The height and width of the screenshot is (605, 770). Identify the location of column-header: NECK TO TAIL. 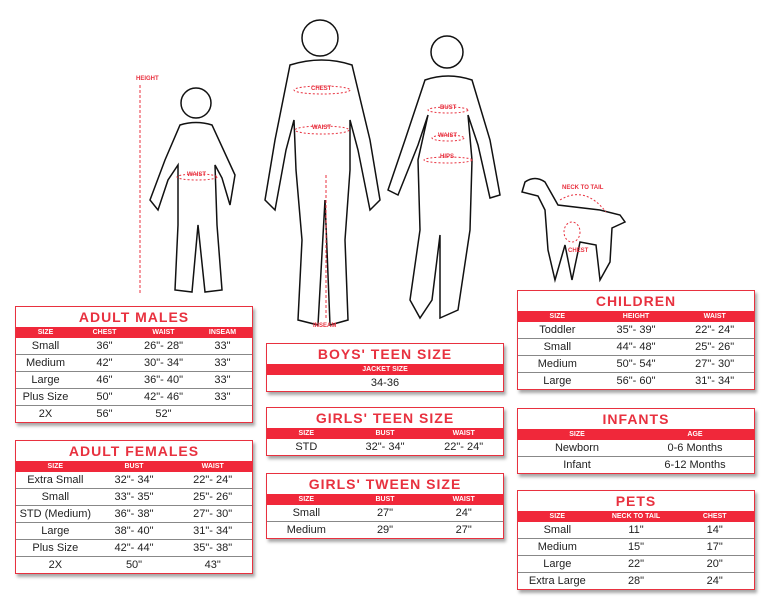
(636, 516).